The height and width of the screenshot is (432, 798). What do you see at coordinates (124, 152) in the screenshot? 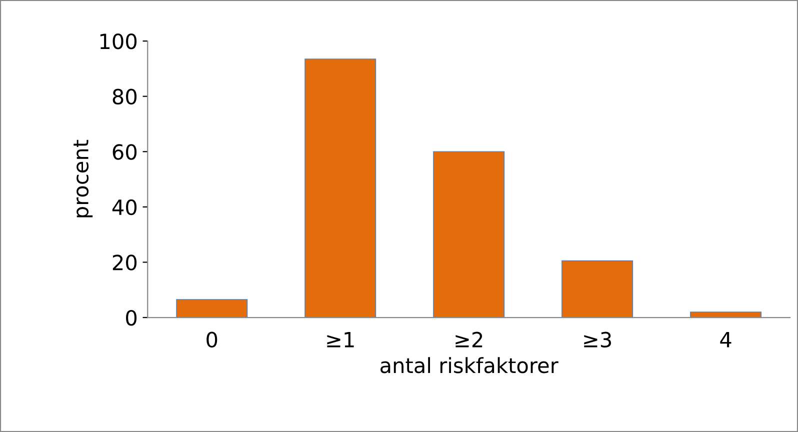
I see `y-tick-label: 60` at bounding box center [124, 152].